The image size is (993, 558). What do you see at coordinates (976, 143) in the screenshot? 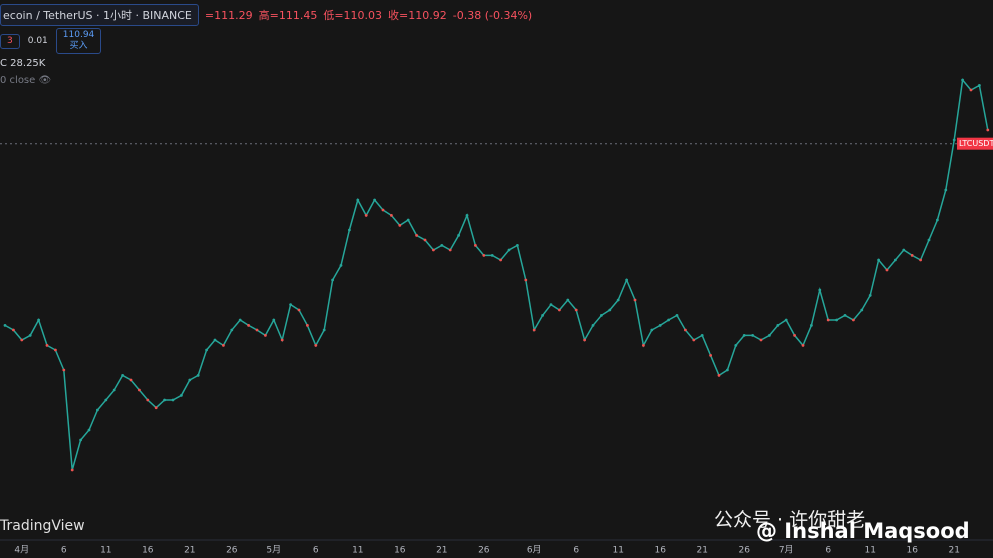
I see `price-label: LTCUSDT` at bounding box center [976, 143].